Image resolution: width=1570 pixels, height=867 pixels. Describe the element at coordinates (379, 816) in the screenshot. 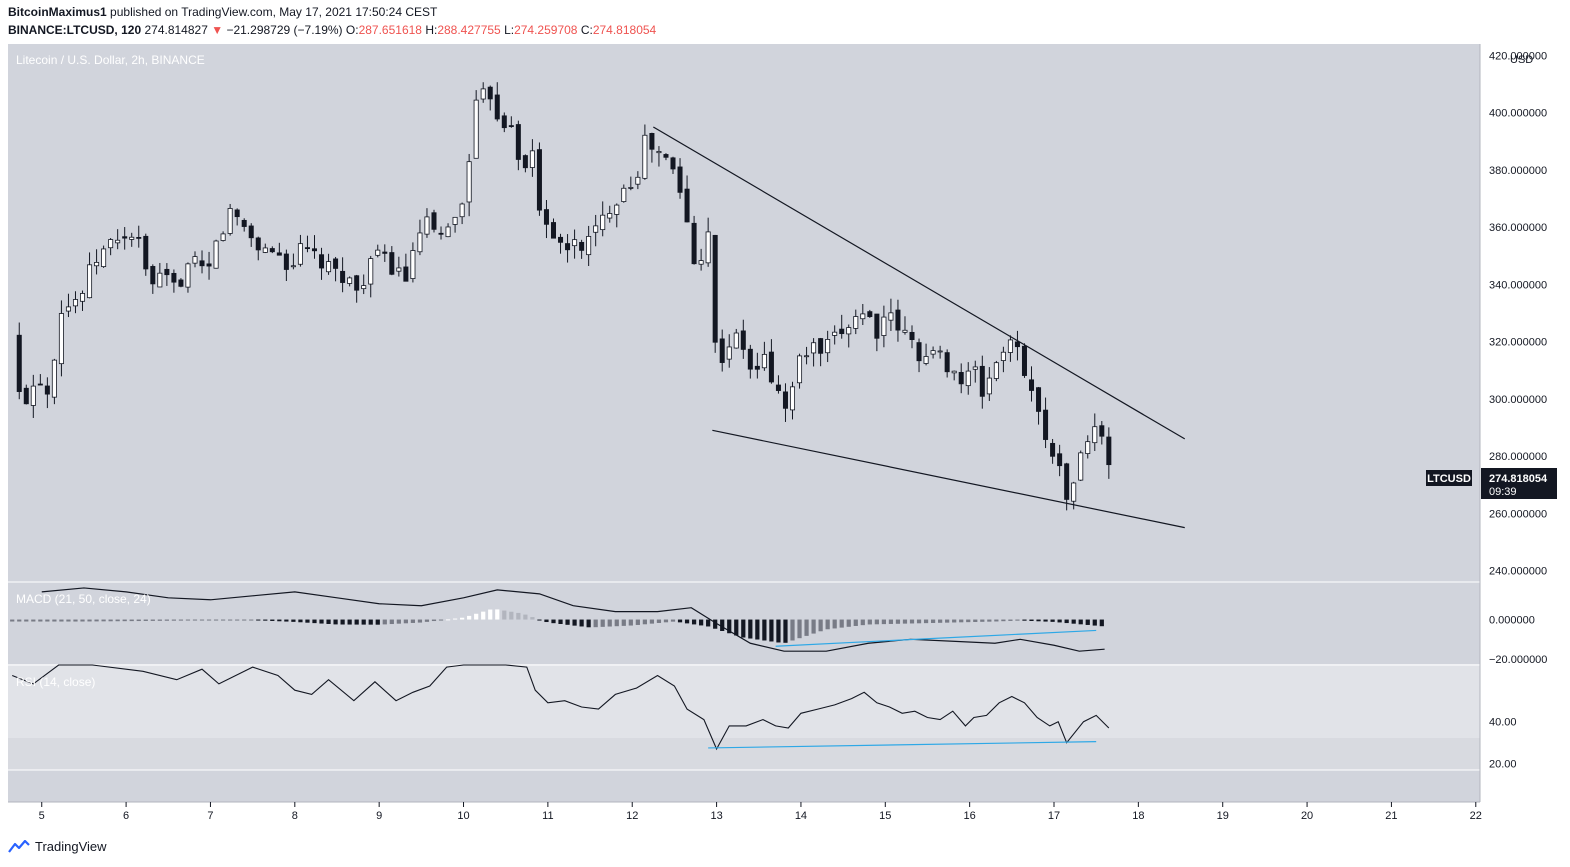

I see `time-tick-label: 9` at that location.